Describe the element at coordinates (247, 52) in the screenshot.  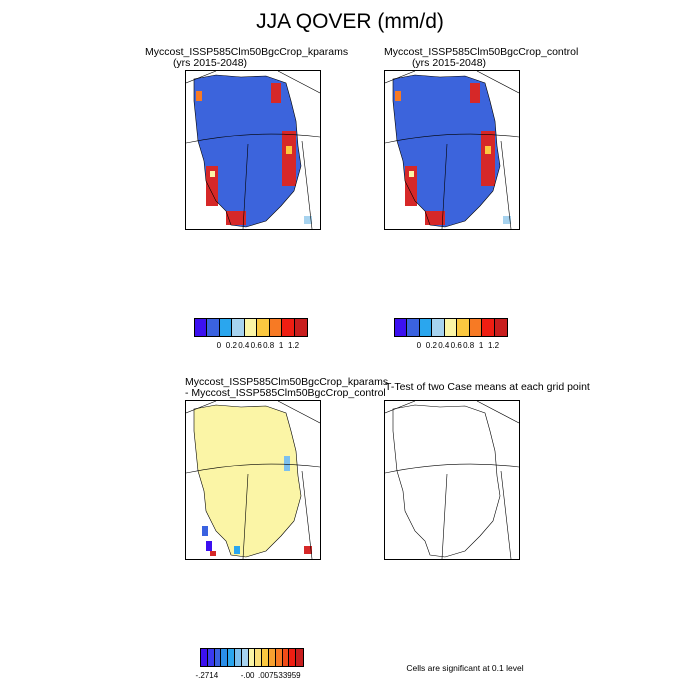
I see `panel1-title-line1: Myccost_ISSP585Clm50BgcCrop_kparams` at that location.